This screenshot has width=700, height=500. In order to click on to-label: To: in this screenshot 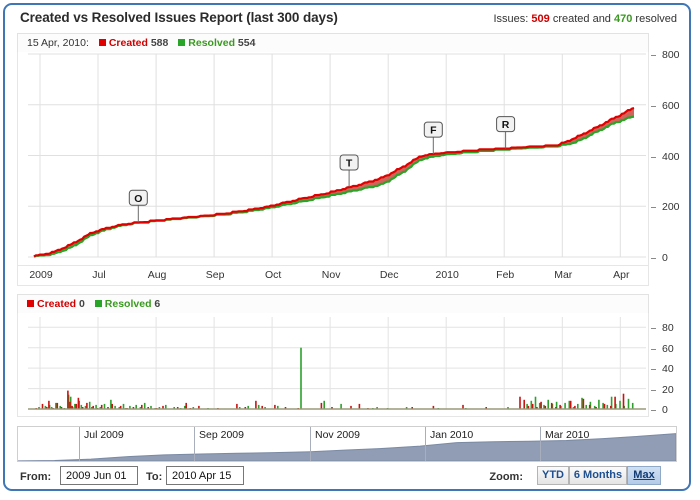, I will do `click(154, 477)`.